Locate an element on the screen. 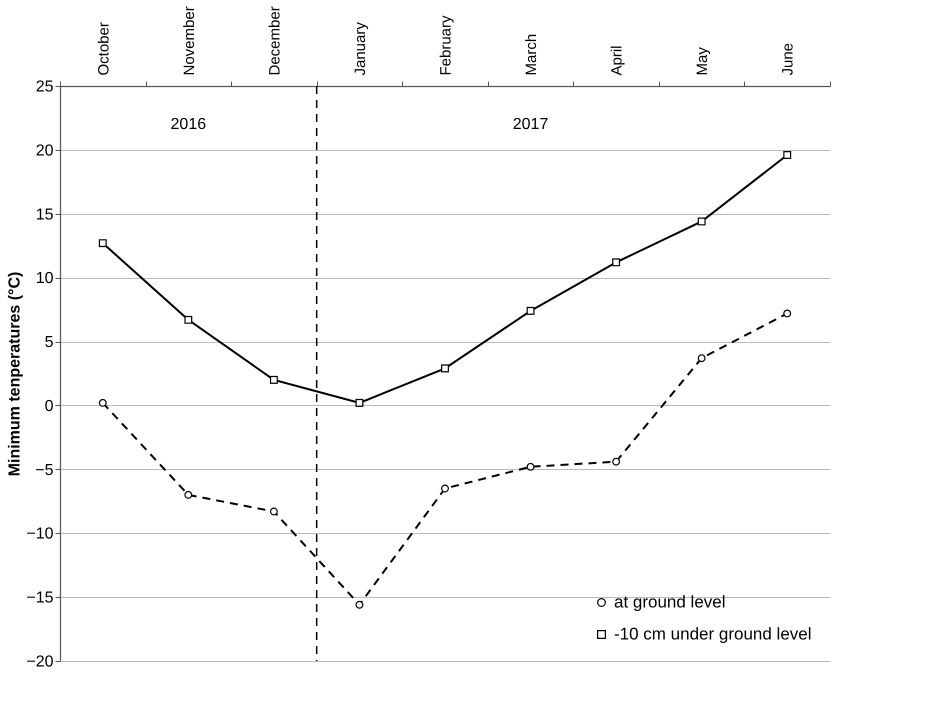 The image size is (925, 722). y-tick-label: 15 is located at coordinates (45, 215).